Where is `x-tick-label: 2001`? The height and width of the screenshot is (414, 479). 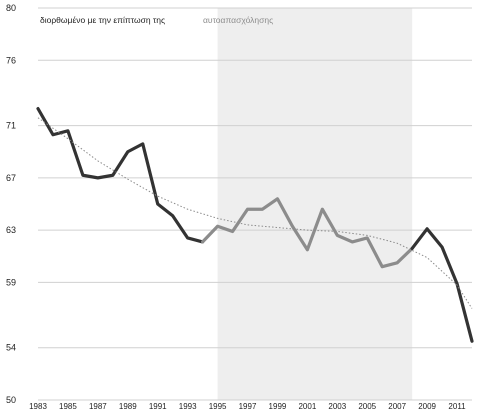
x-tick-label: 2001 is located at coordinates (307, 405).